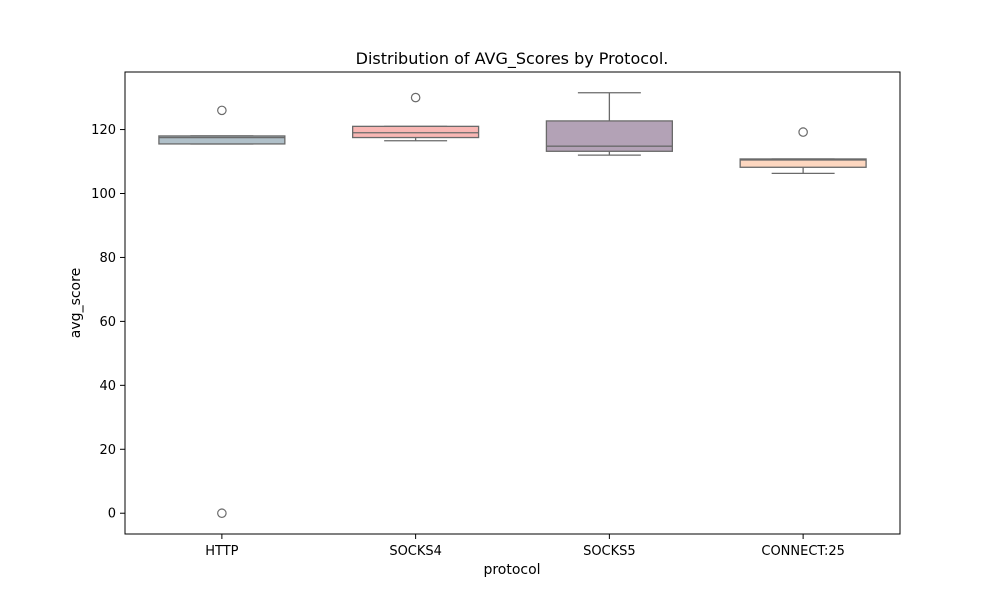  I want to click on x-tick-label: SOCKS4, so click(415, 551).